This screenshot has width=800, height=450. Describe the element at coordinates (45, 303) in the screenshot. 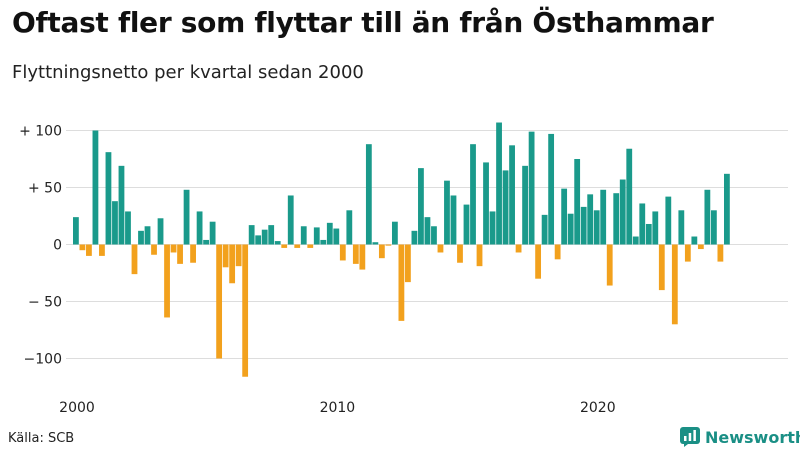

I see `y-tick-label: − 50` at that location.